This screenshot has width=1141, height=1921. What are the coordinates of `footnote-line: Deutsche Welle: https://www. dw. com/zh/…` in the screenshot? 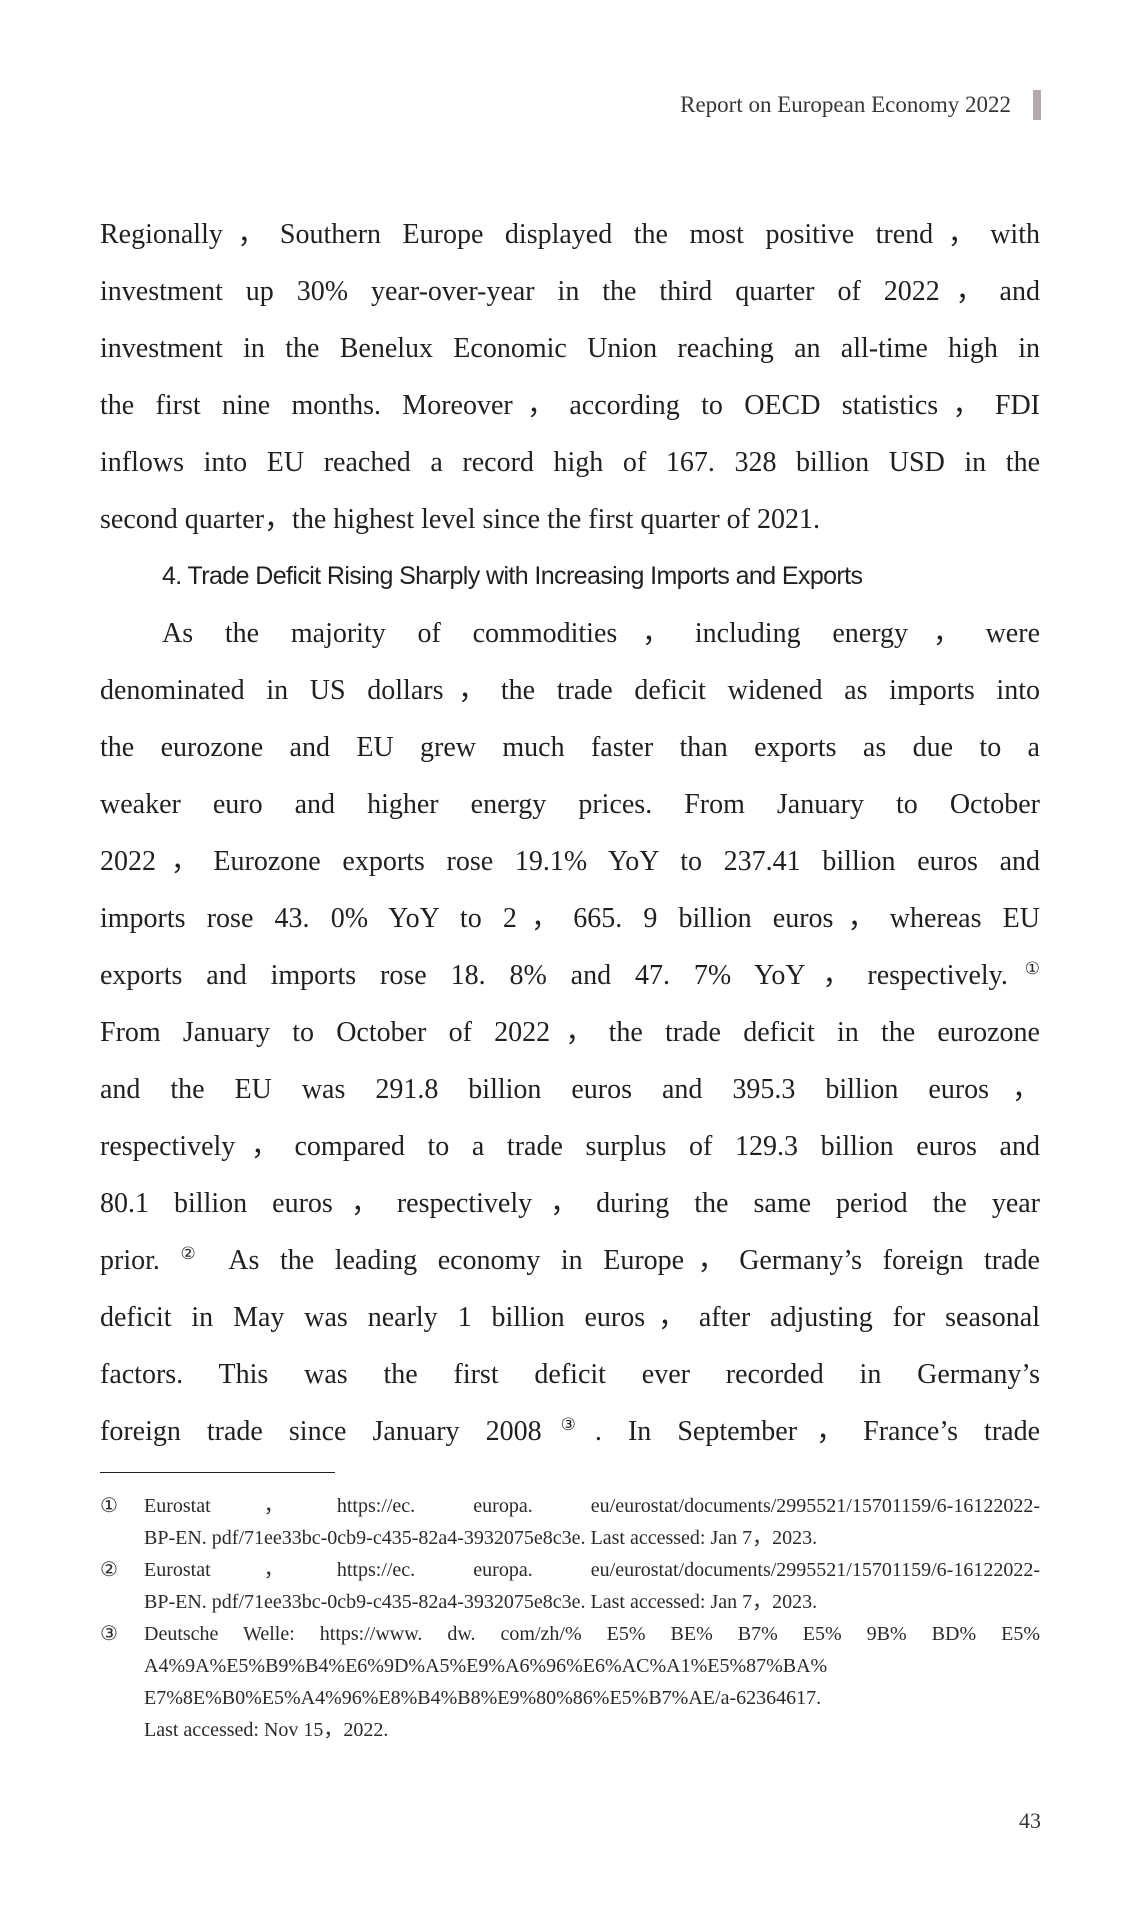 It's located at (592, 1634).